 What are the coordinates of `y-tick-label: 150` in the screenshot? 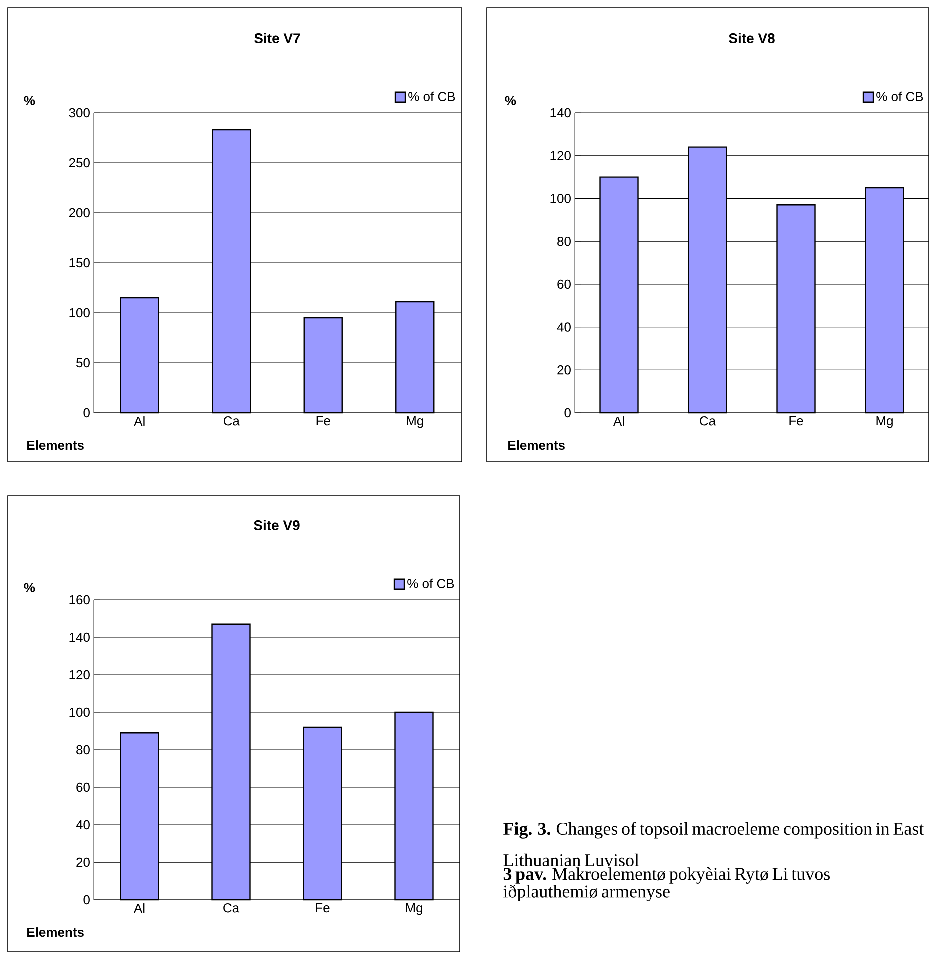 It's located at (80, 263).